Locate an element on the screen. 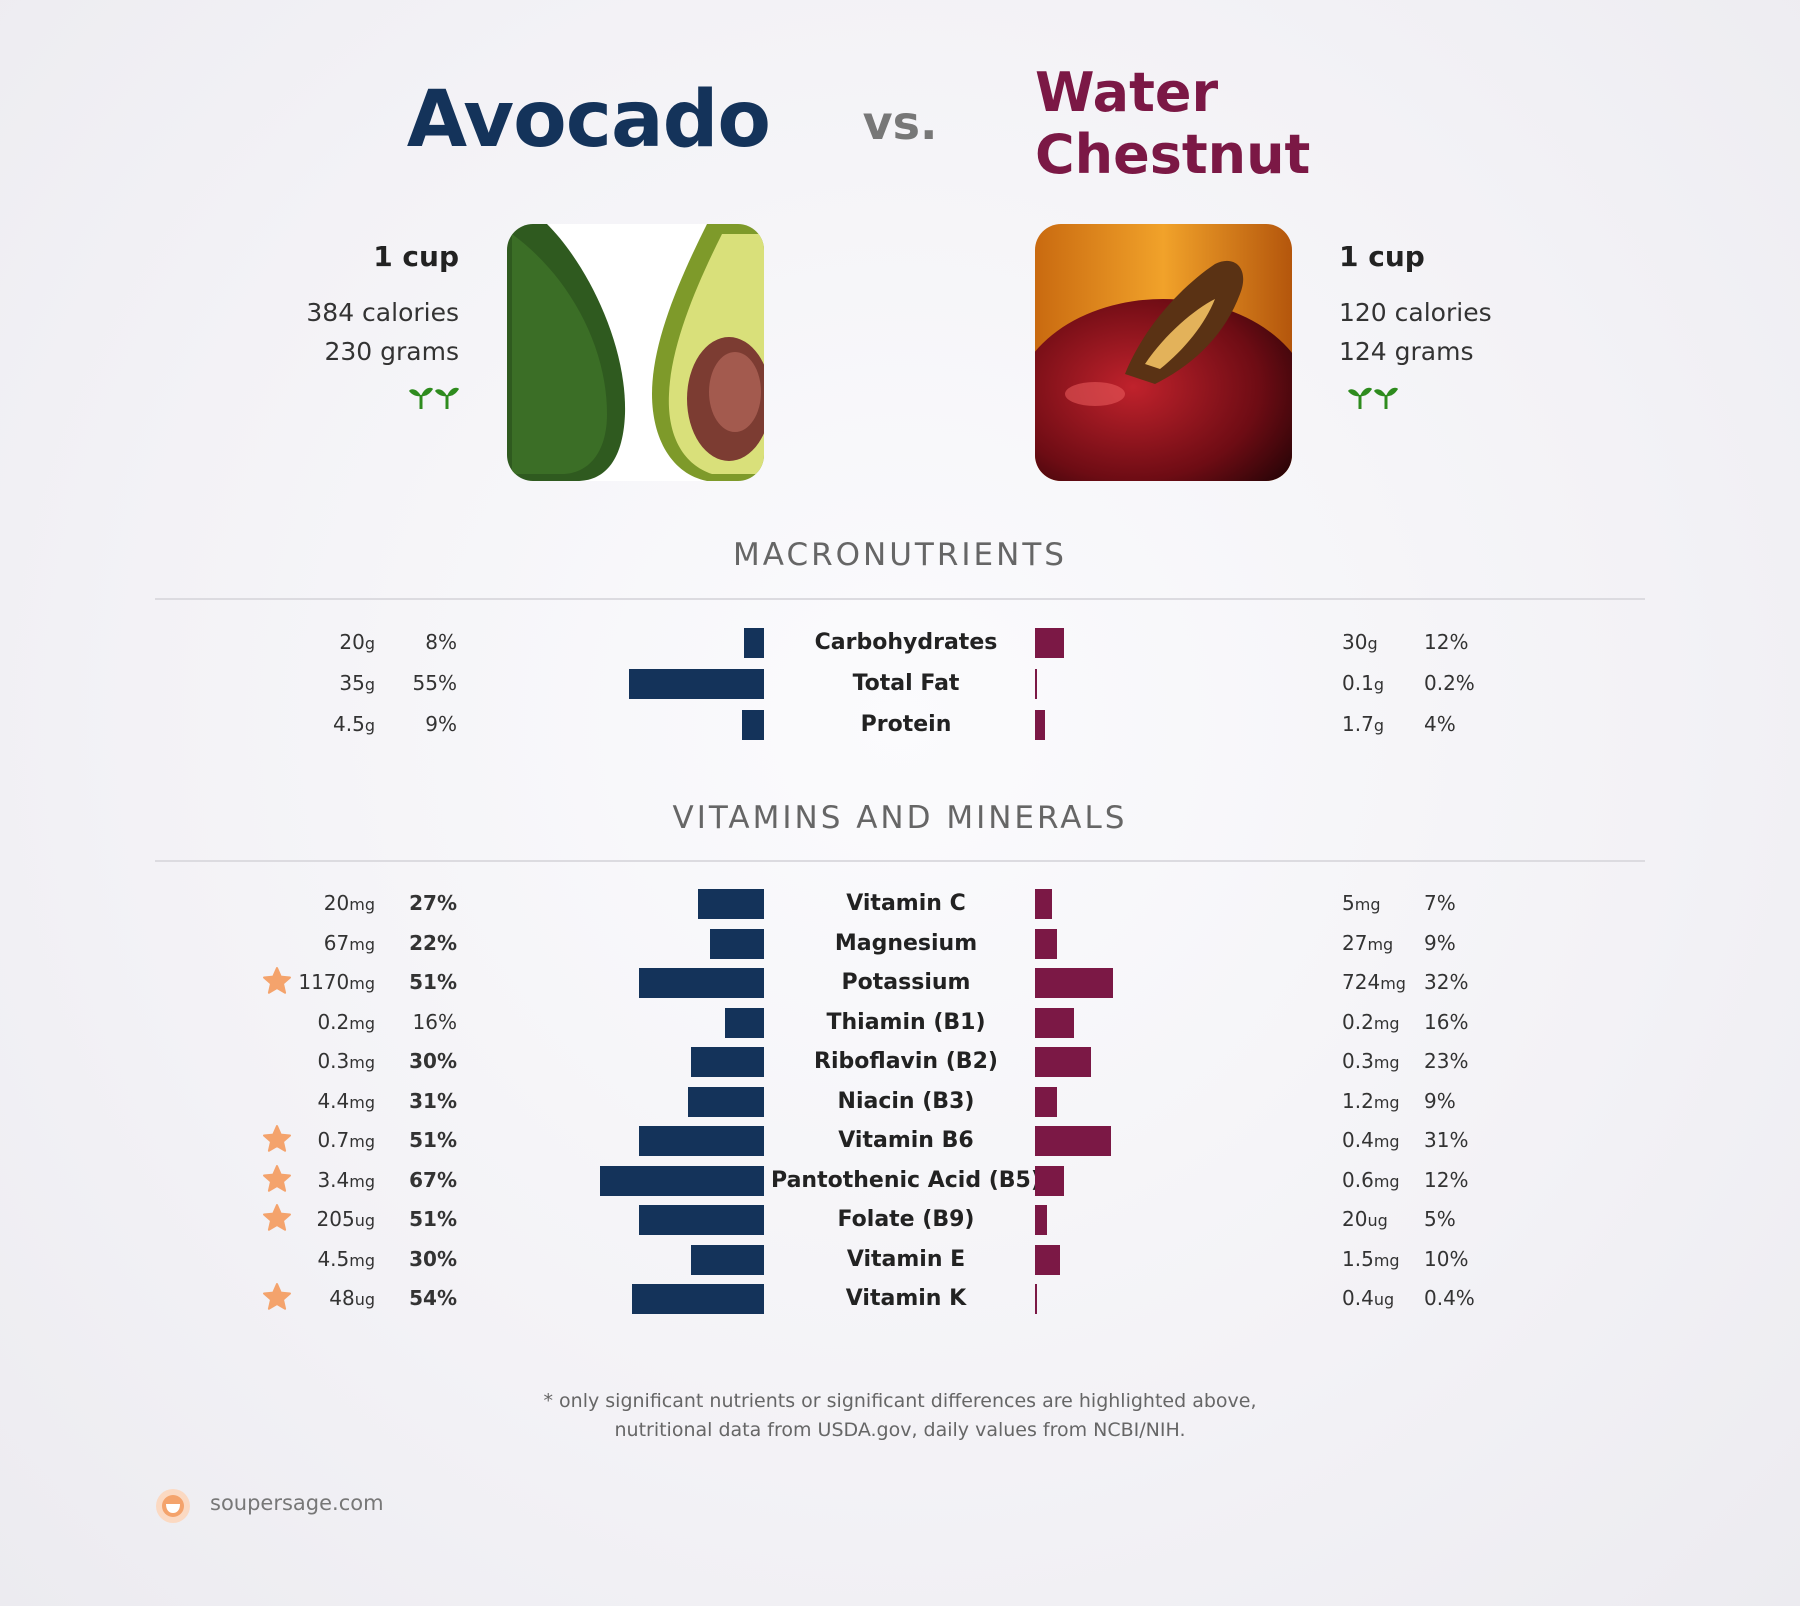 The height and width of the screenshot is (1606, 1800). left-amount: 4.4mg is located at coordinates (265, 1101).